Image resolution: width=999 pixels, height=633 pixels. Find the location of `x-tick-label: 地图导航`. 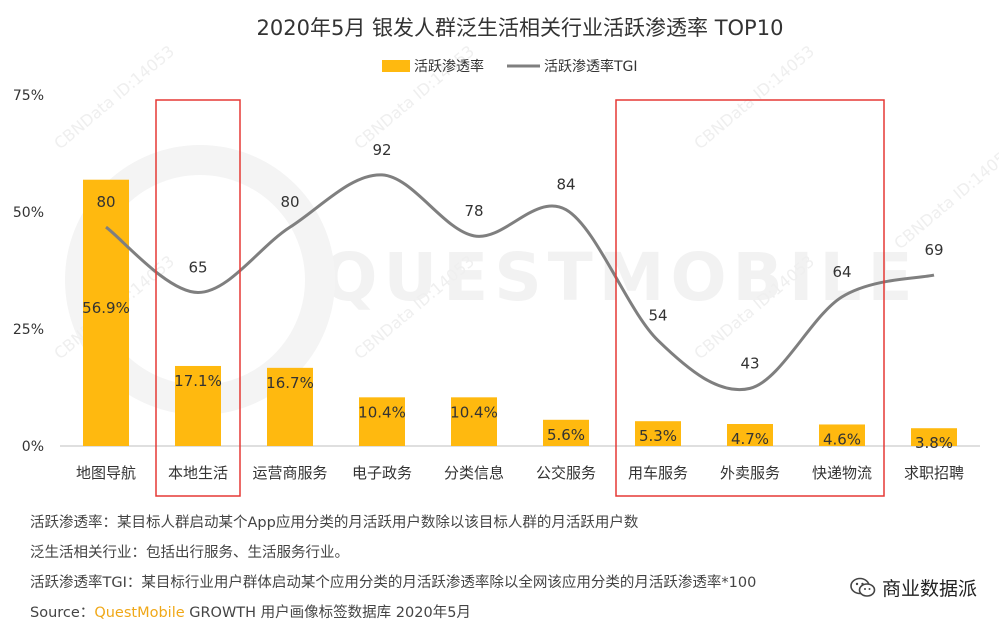

x-tick-label: 地图导航 is located at coordinates (106, 473).